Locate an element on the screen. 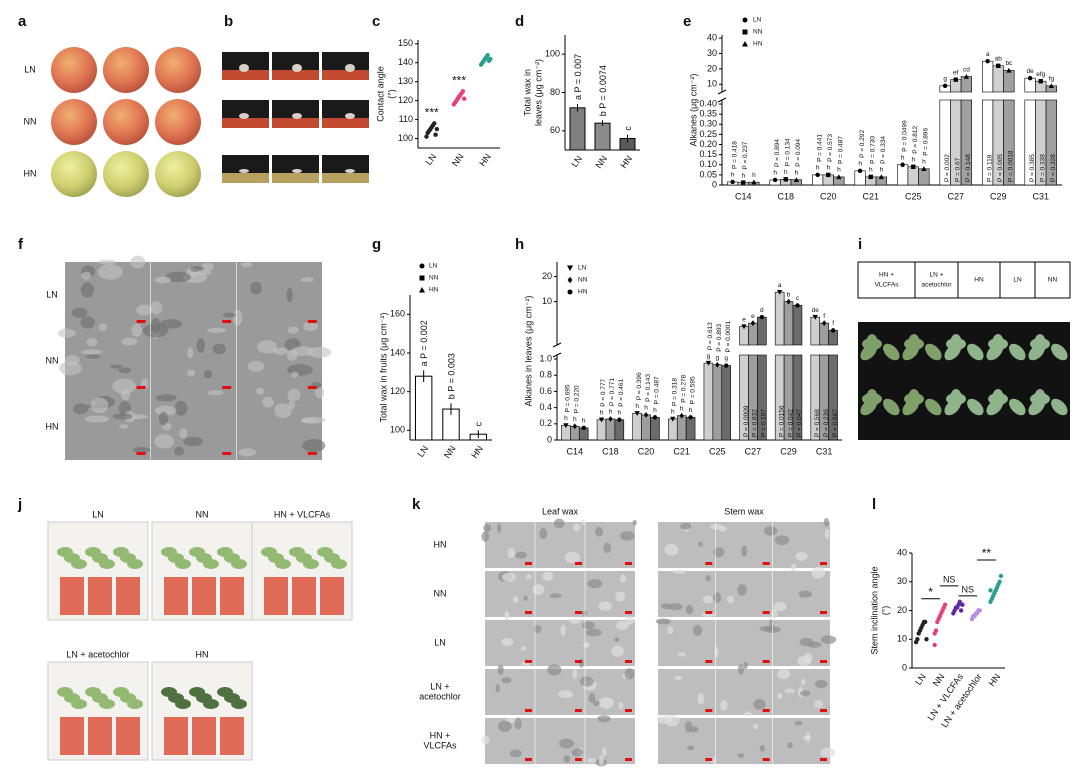  p-value: P = 0.441 is located at coordinates (819, 148).